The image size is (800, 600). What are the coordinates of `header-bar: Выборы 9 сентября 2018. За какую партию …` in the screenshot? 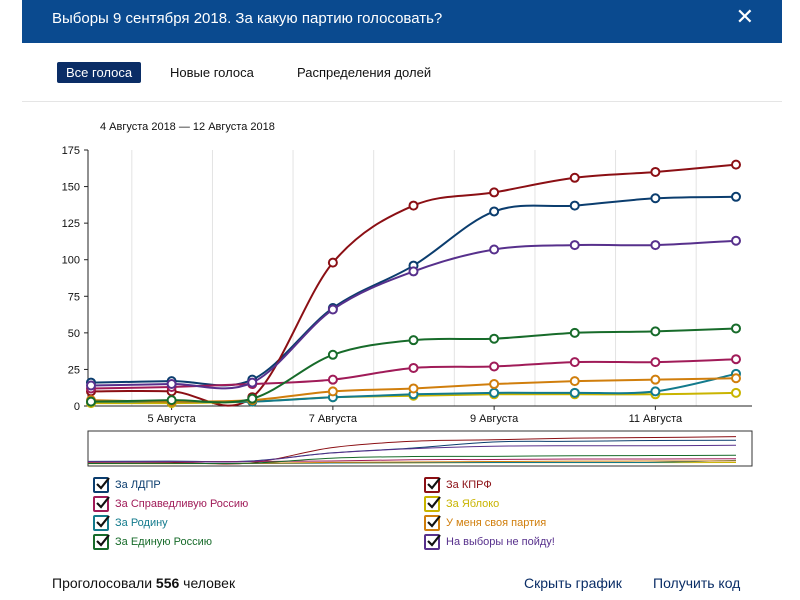 It's located at (402, 21).